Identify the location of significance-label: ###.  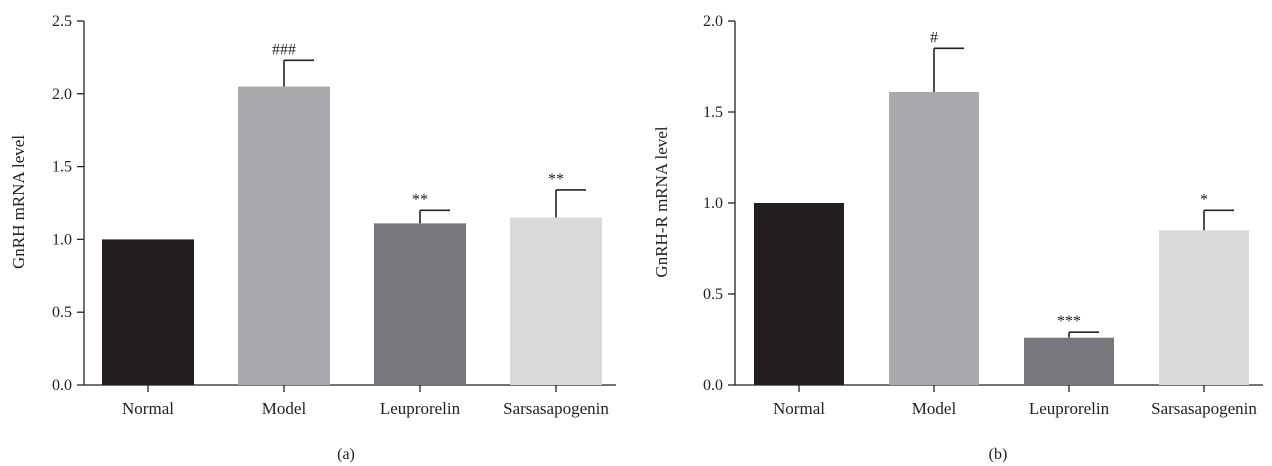
(284, 49).